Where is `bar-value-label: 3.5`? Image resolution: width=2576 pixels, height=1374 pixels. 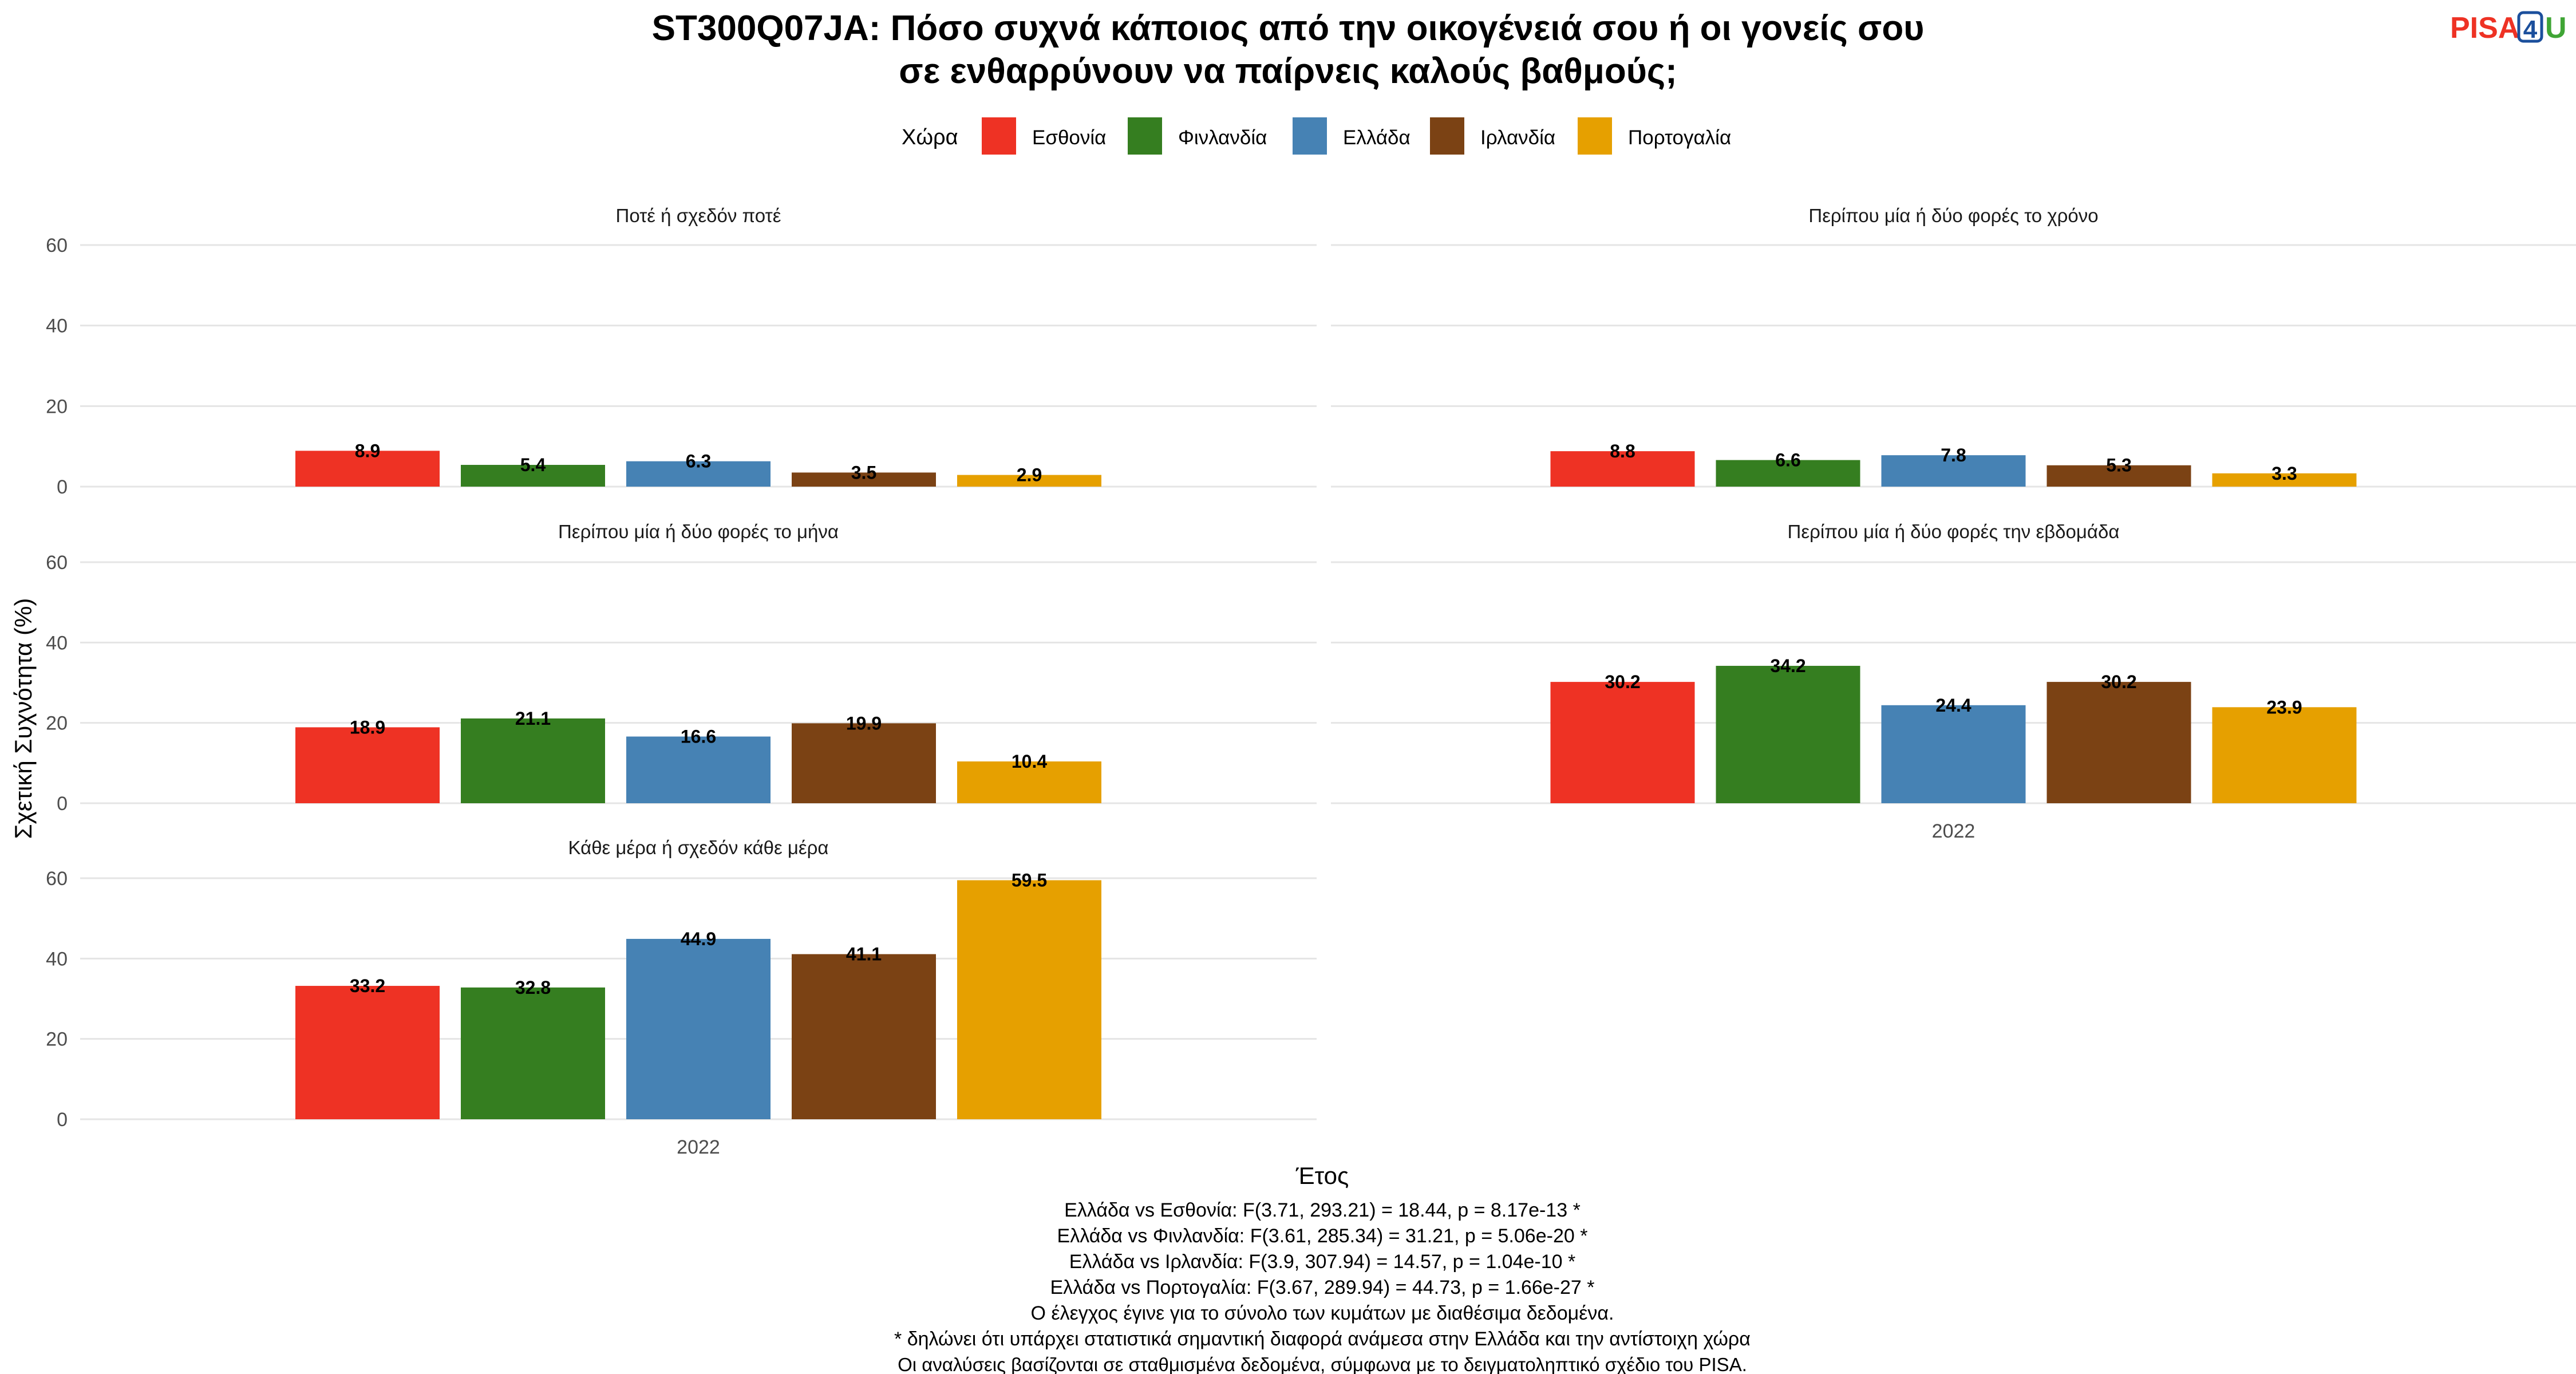
bar-value-label: 3.5 is located at coordinates (863, 473).